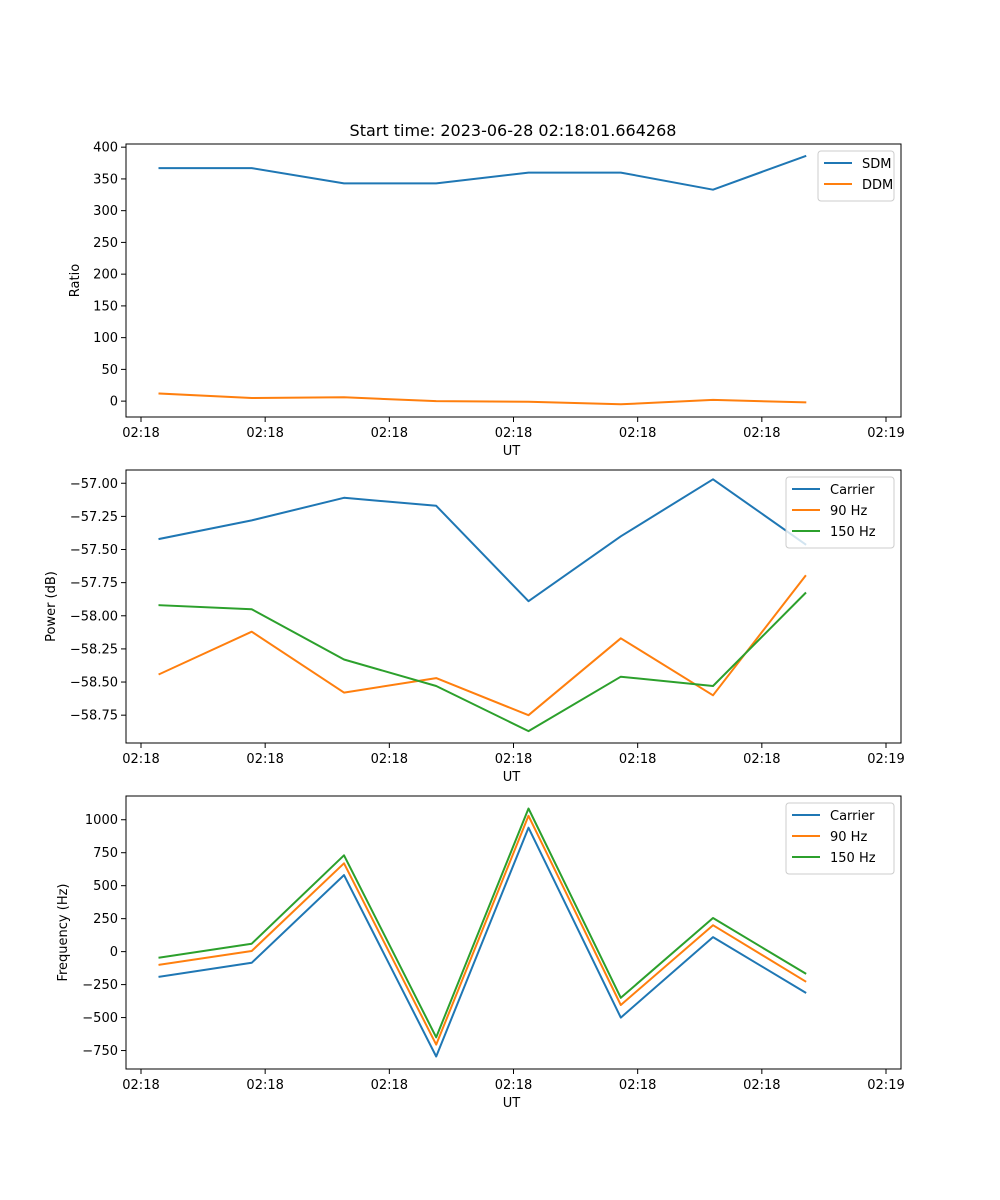  I want to click on y-tick-label: −500, so click(100, 1018).